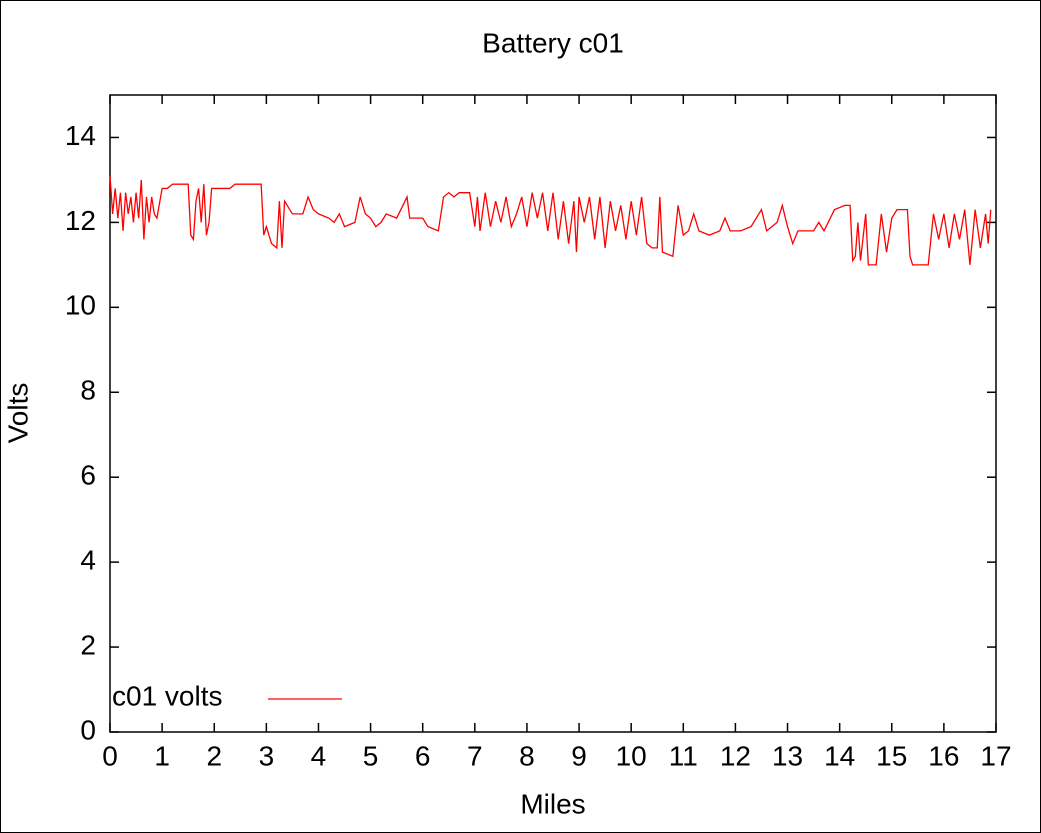  I want to click on chart-title: Battery c01, so click(553, 42).